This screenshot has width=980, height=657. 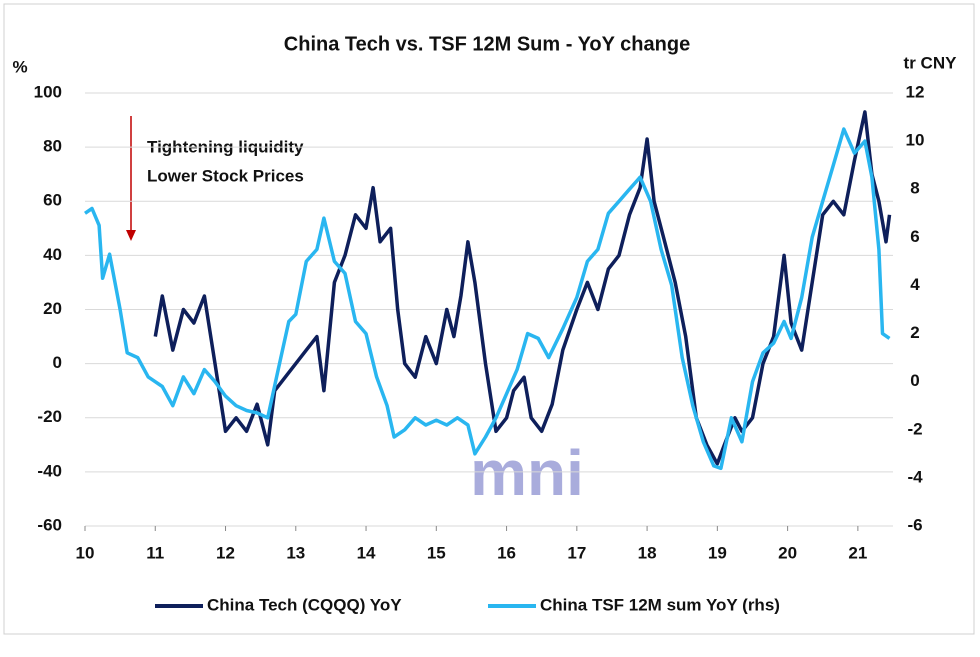 What do you see at coordinates (915, 476) in the screenshot?
I see `y2-tick-label: -4` at bounding box center [915, 476].